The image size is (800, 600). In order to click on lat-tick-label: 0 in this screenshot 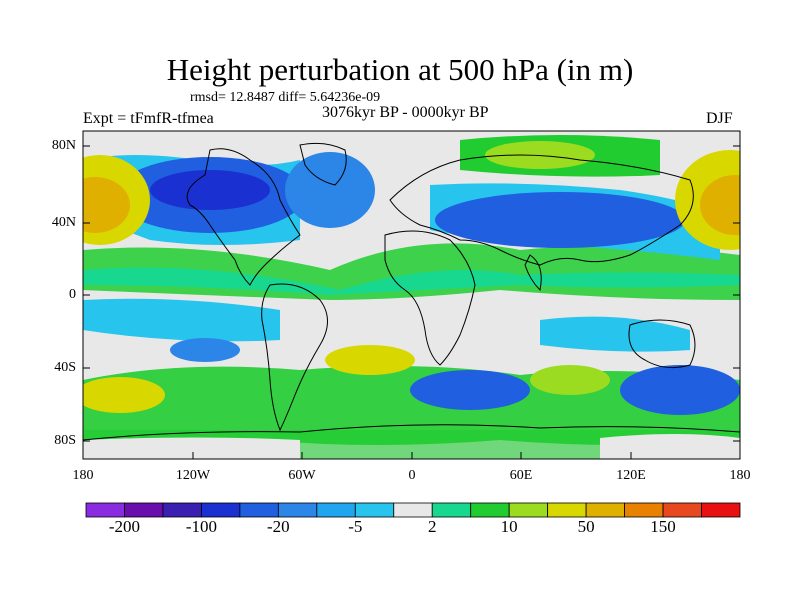, I will do `click(72, 294)`.